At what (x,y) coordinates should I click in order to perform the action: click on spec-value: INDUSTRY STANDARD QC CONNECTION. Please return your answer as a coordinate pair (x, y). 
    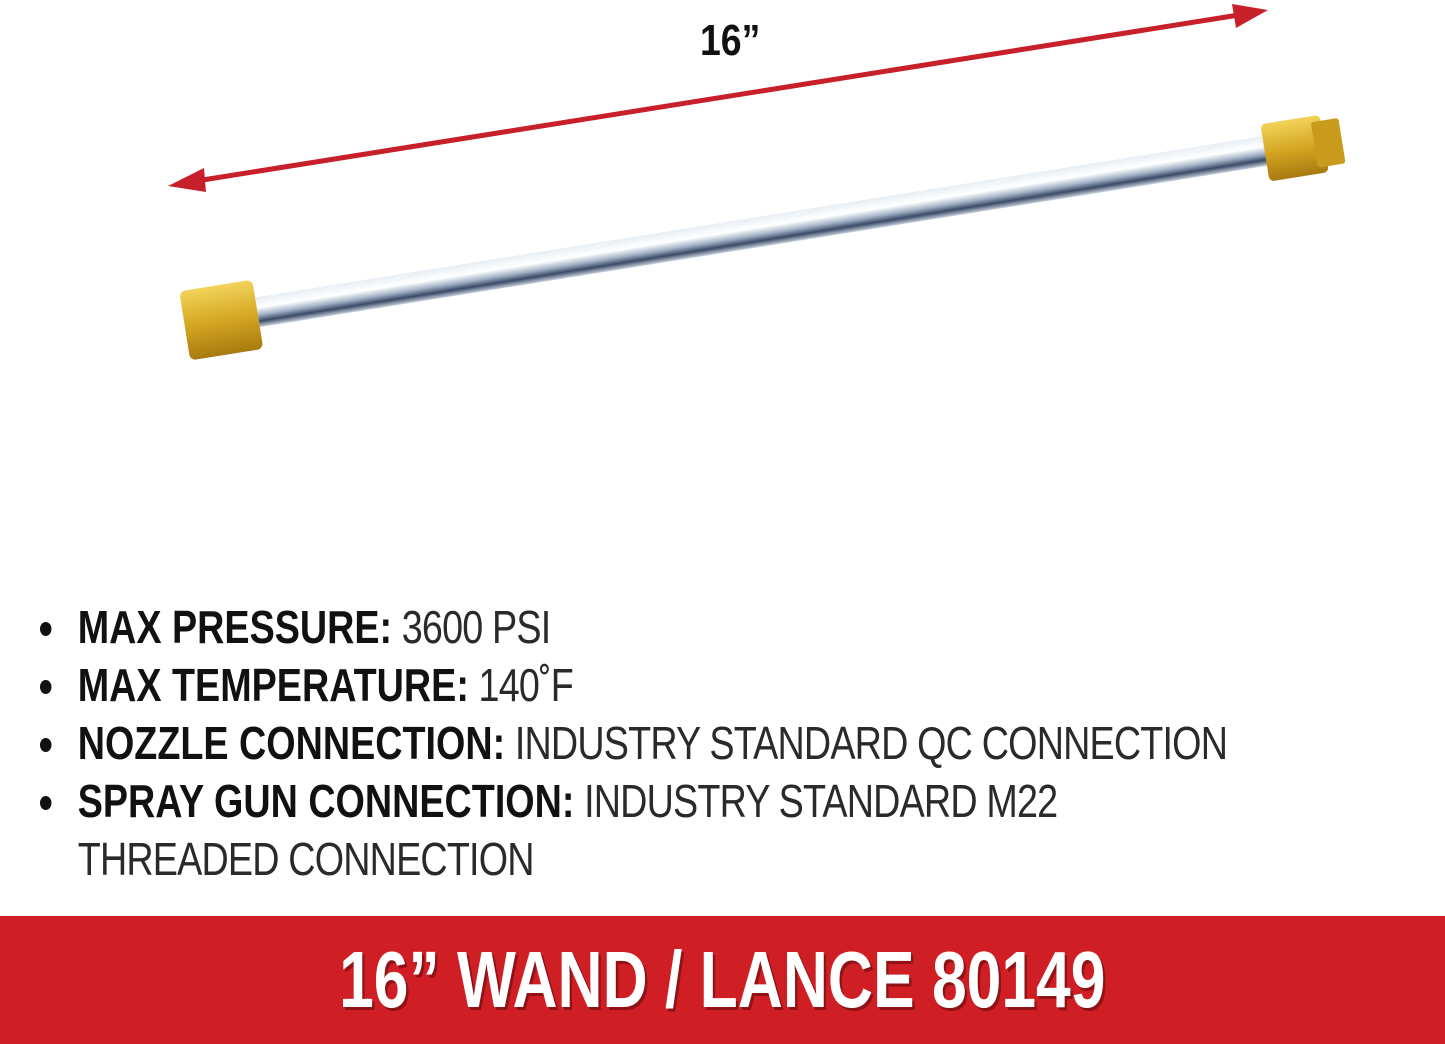
    Looking at the image, I should click on (866, 743).